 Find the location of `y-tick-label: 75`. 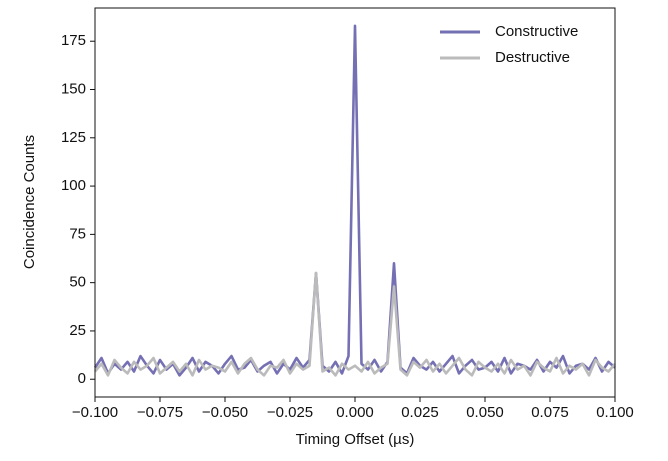

y-tick-label: 75 is located at coordinates (77, 233).